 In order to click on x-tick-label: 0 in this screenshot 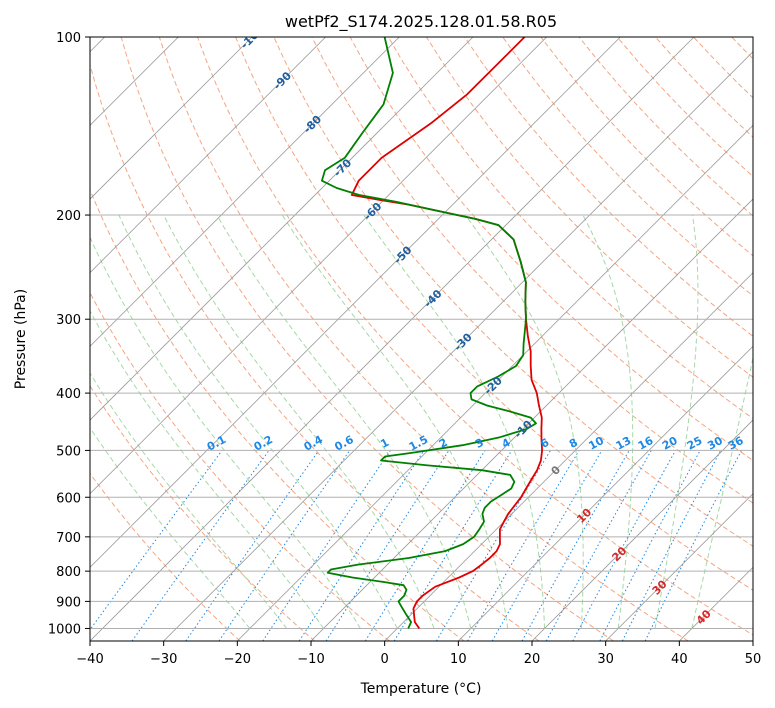, I will do `click(385, 659)`.